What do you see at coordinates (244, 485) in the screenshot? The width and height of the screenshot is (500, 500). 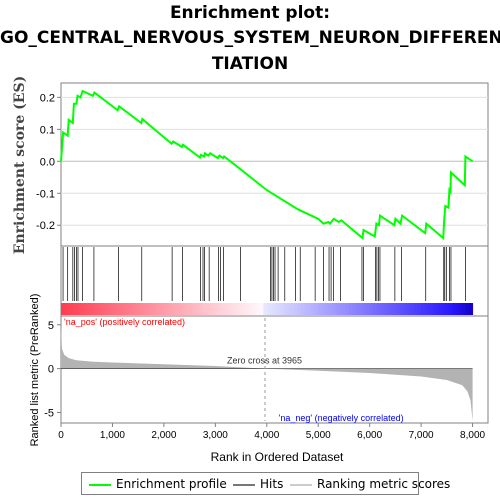 I see `legend-hits-swatch` at bounding box center [244, 485].